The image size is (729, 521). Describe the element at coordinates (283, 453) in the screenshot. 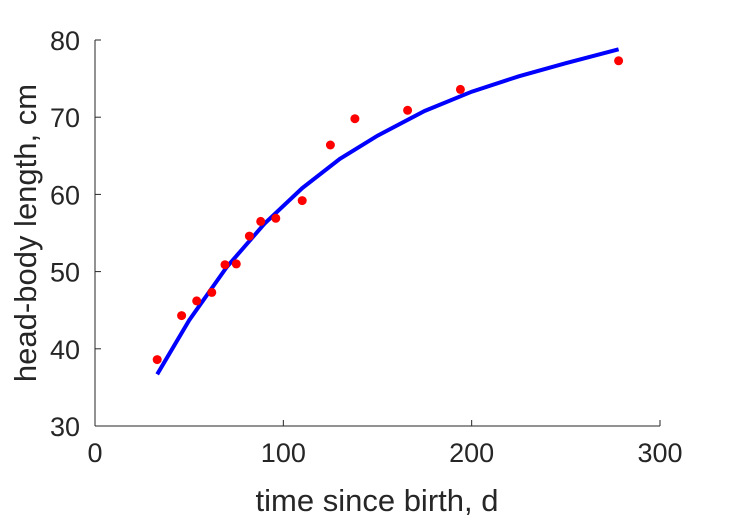

I see `x-tick-label: 100` at that location.